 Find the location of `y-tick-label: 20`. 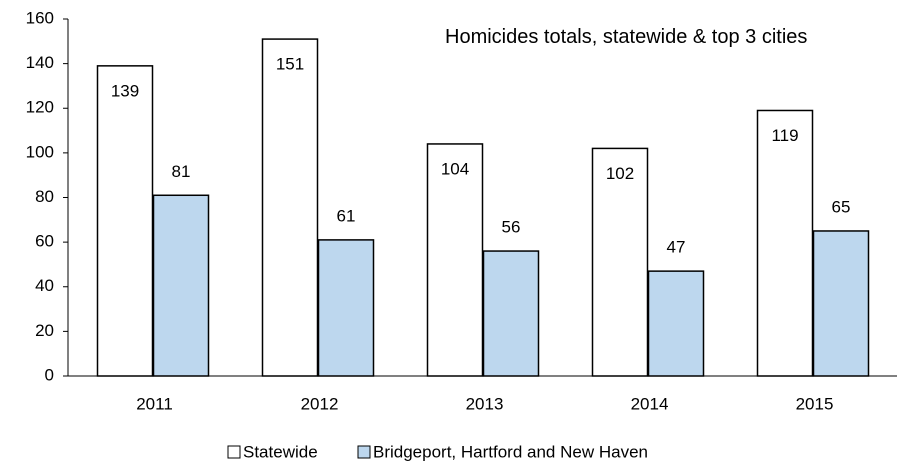

y-tick-label: 20 is located at coordinates (44, 330).